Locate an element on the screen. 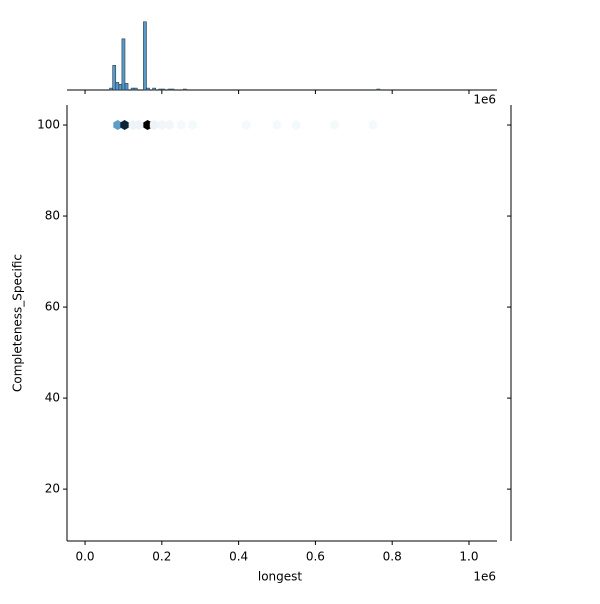 Image resolution: width=600 pixels, height=604 pixels. x-tick-label: 0.6 is located at coordinates (315, 557).